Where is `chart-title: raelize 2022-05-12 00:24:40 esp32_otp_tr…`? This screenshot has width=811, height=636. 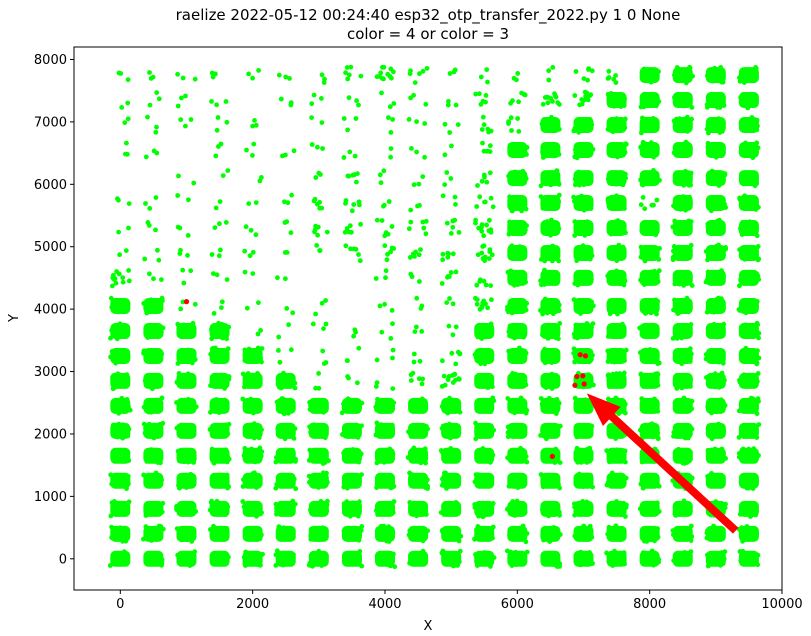 chart-title: raelize 2022-05-12 00:24:40 esp32_otp_tr… is located at coordinates (428, 15).